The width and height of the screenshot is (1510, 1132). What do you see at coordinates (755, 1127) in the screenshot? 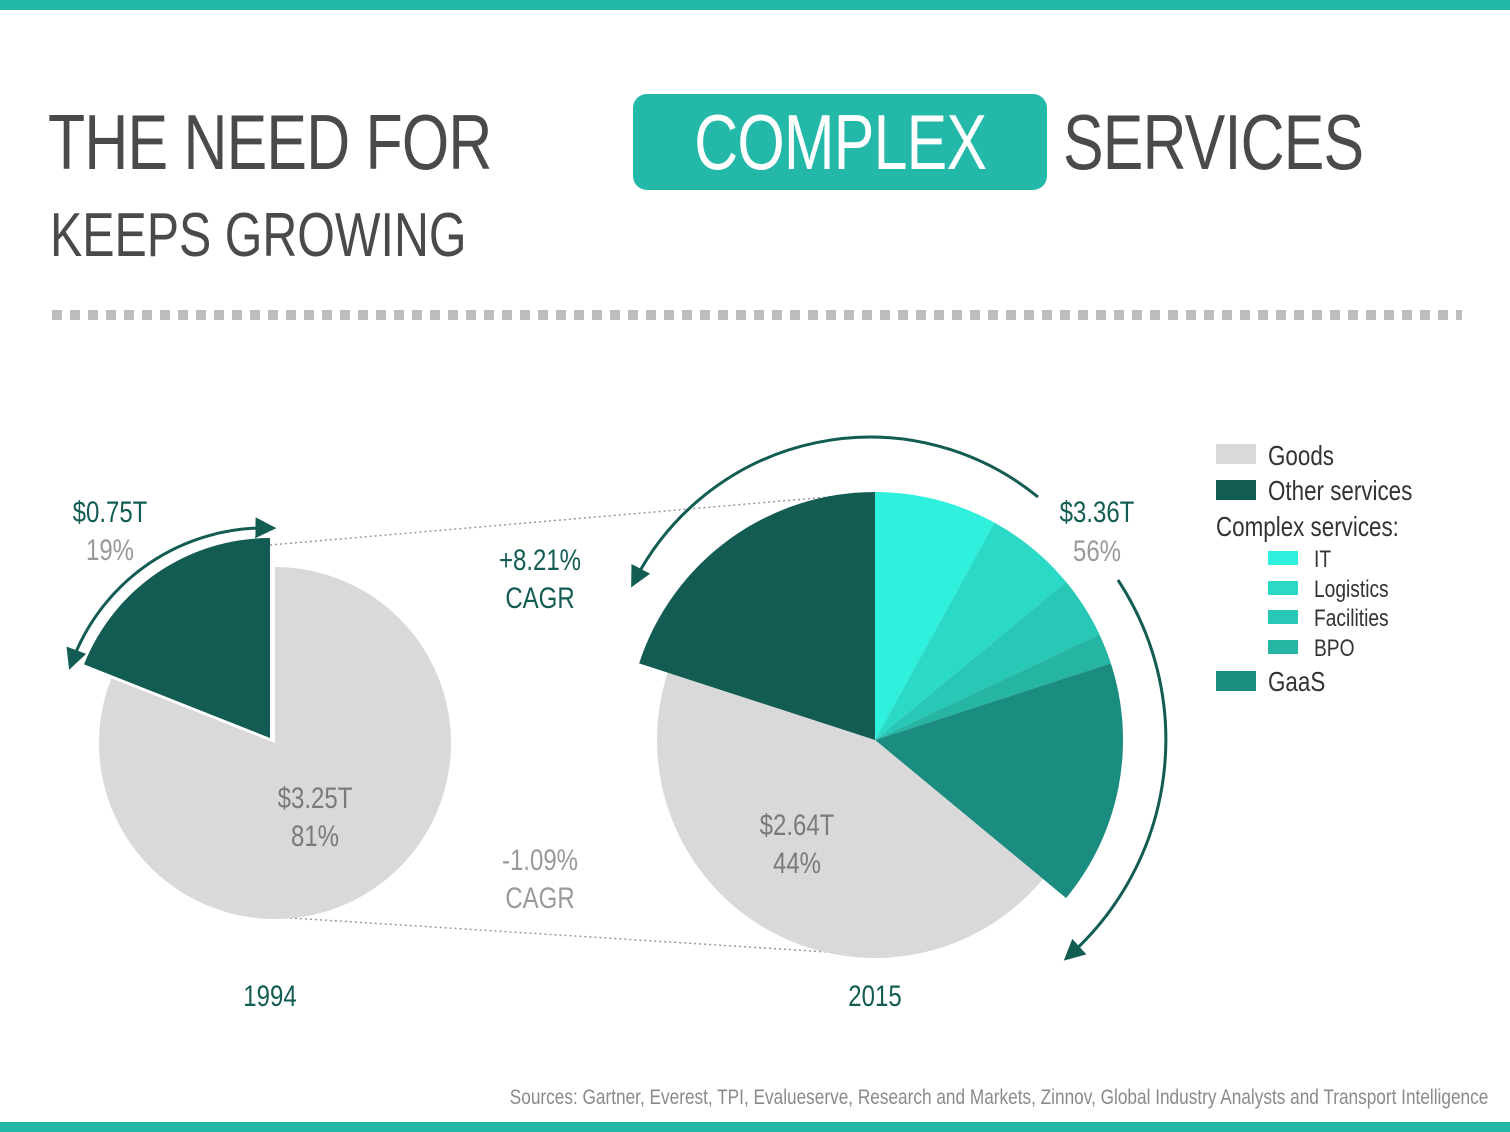
I see `bottom-accent-bar` at bounding box center [755, 1127].